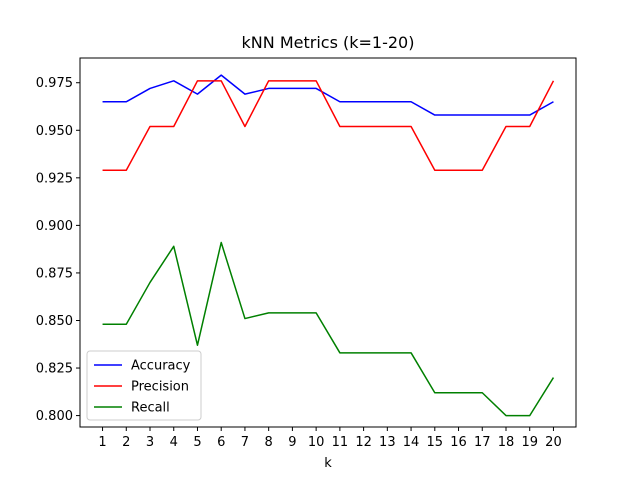 The width and height of the screenshot is (640, 480). What do you see at coordinates (150, 442) in the screenshot?
I see `x-tick-label: 3` at bounding box center [150, 442].